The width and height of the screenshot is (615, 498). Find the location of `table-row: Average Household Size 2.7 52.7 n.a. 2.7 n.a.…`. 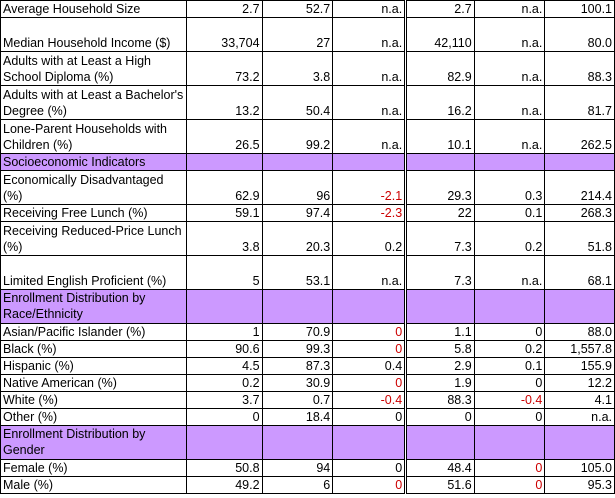

table-row: Average Household Size 2.7 52.7 n.a. 2.7 n.a.… is located at coordinates (307, 9).